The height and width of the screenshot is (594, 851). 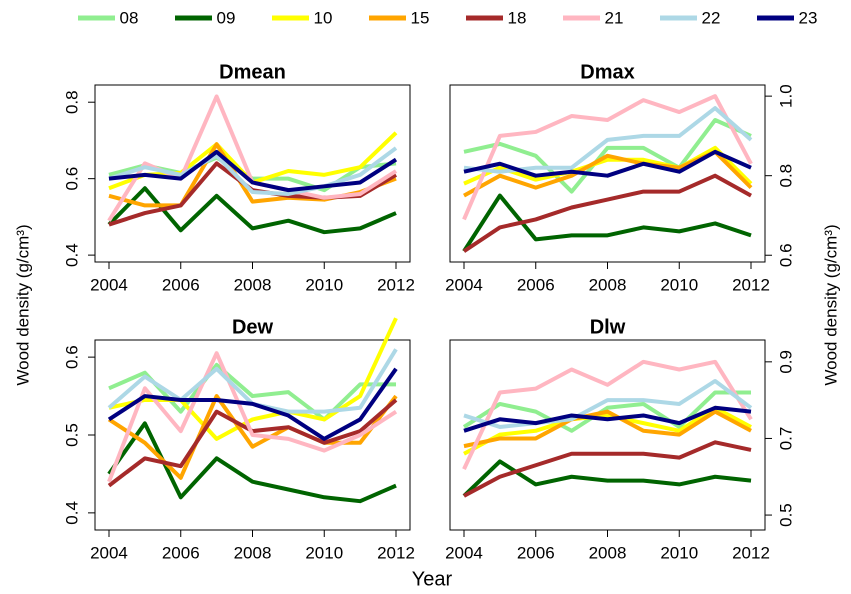 What do you see at coordinates (785, 96) in the screenshot?
I see `y-tick-label: 1.0` at bounding box center [785, 96].